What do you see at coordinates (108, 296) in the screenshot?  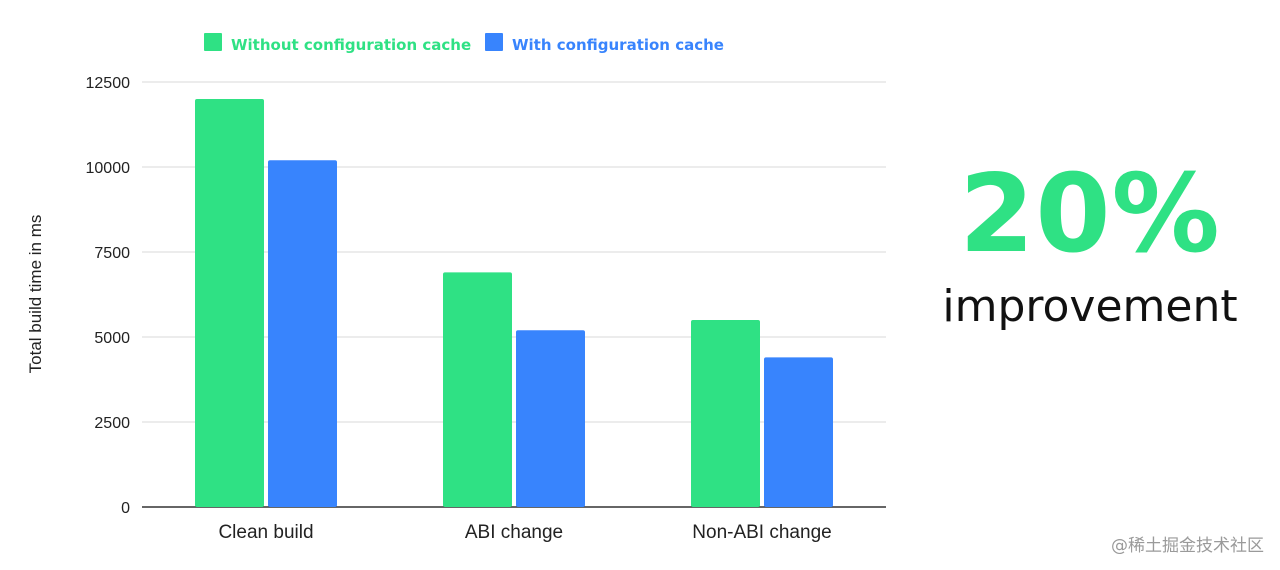 I see `y-tick-labels: 0 2500 5000 7500 10000 12500` at bounding box center [108, 296].